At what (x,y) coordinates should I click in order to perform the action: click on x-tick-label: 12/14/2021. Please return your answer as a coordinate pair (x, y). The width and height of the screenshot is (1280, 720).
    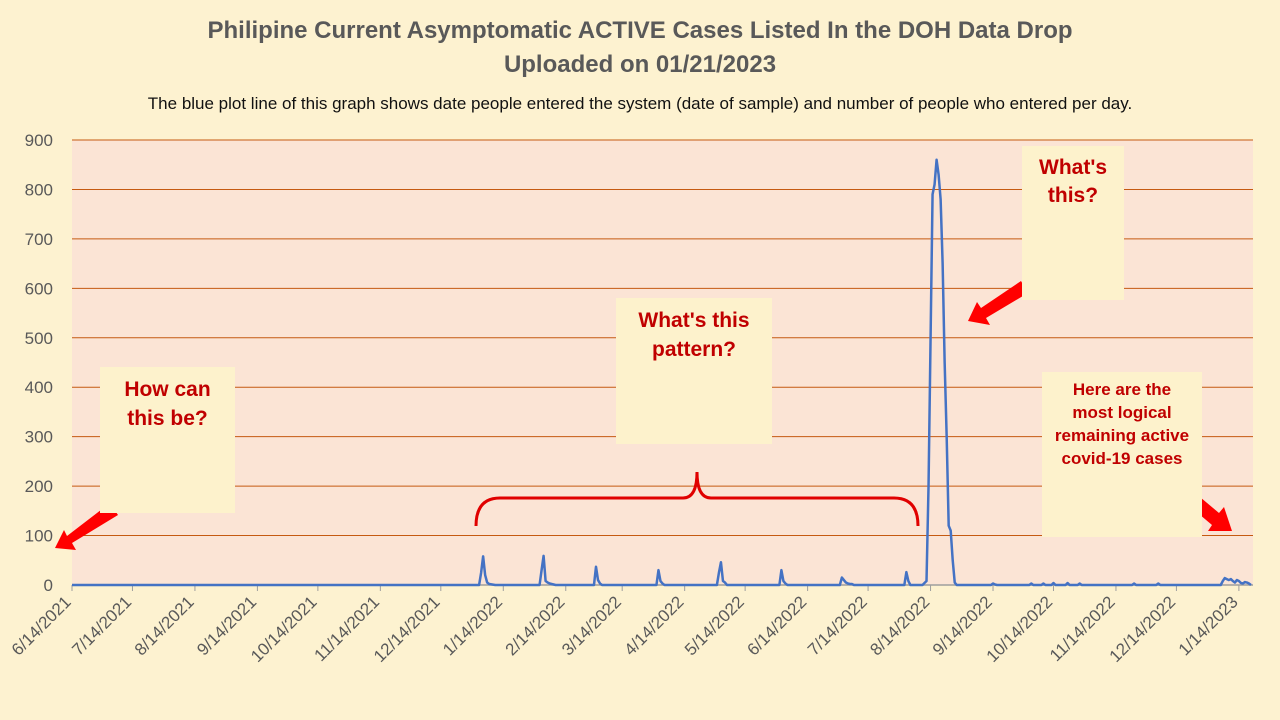
    Looking at the image, I should click on (407, 629).